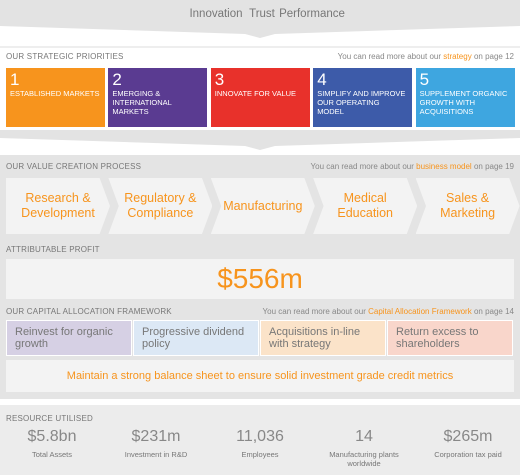  What do you see at coordinates (323, 338) in the screenshot?
I see `allocation-box: Acquisitions in-line with strategy` at bounding box center [323, 338].